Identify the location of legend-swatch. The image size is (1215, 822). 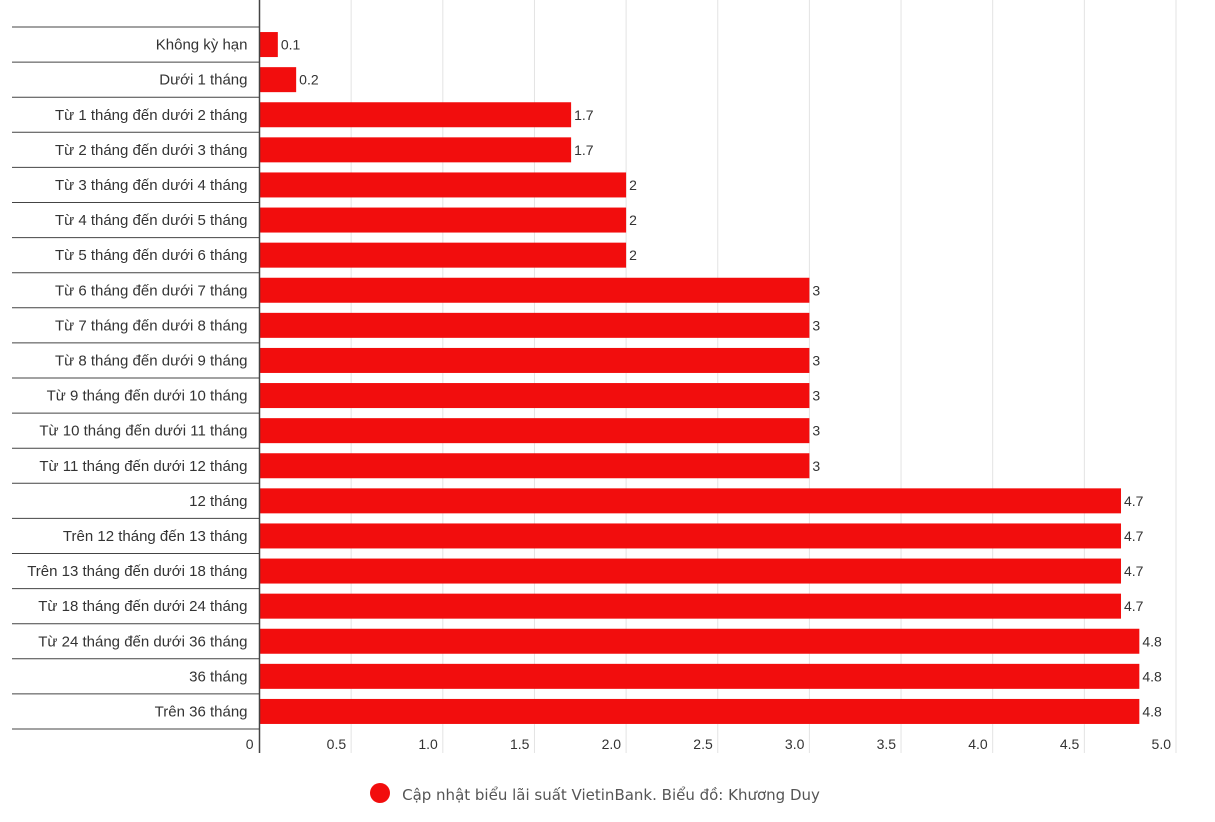
(380, 793).